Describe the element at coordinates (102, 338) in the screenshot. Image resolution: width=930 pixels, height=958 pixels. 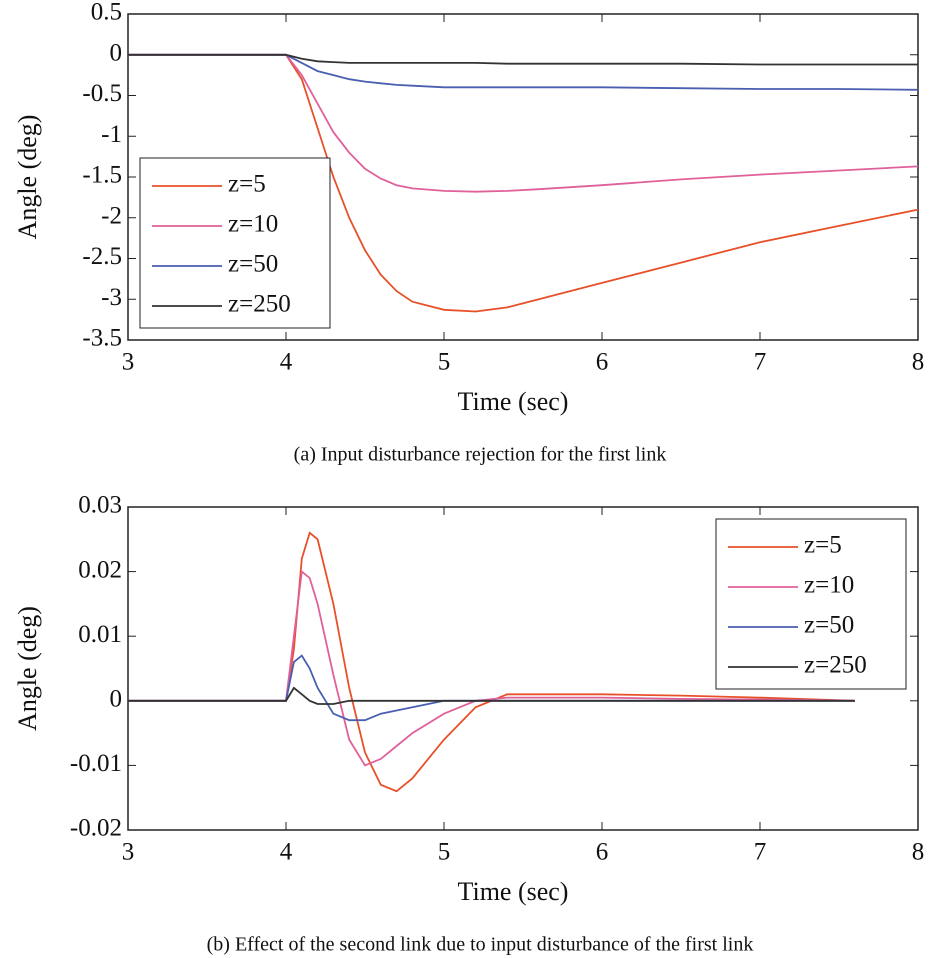
I see `y-tick-label: -3.5` at that location.